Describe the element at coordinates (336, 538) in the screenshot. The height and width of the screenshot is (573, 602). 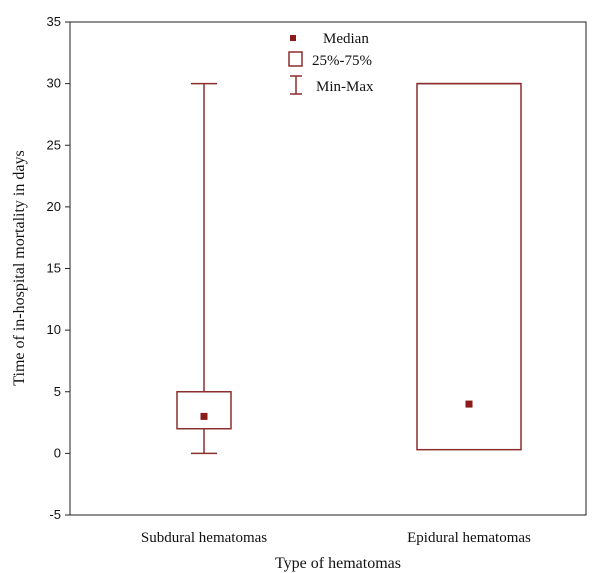
I see `x-axis-categories: Subdural hematomas Epidural hematomas` at that location.